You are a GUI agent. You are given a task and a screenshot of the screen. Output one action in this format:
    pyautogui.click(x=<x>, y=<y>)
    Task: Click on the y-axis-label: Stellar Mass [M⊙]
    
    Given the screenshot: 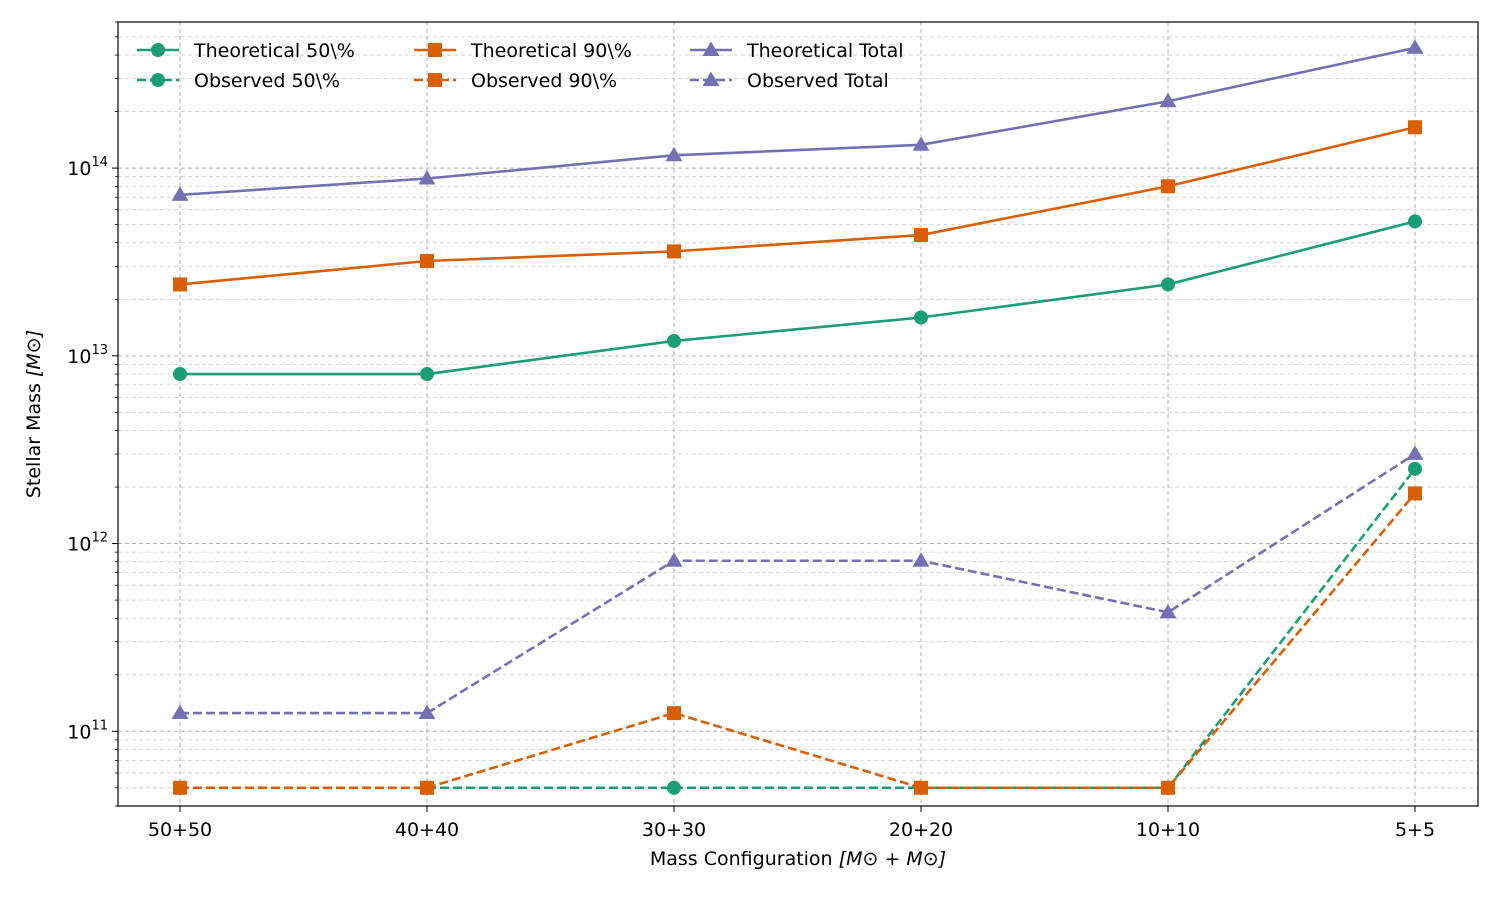 What is the action you would take?
    pyautogui.click(x=34, y=414)
    